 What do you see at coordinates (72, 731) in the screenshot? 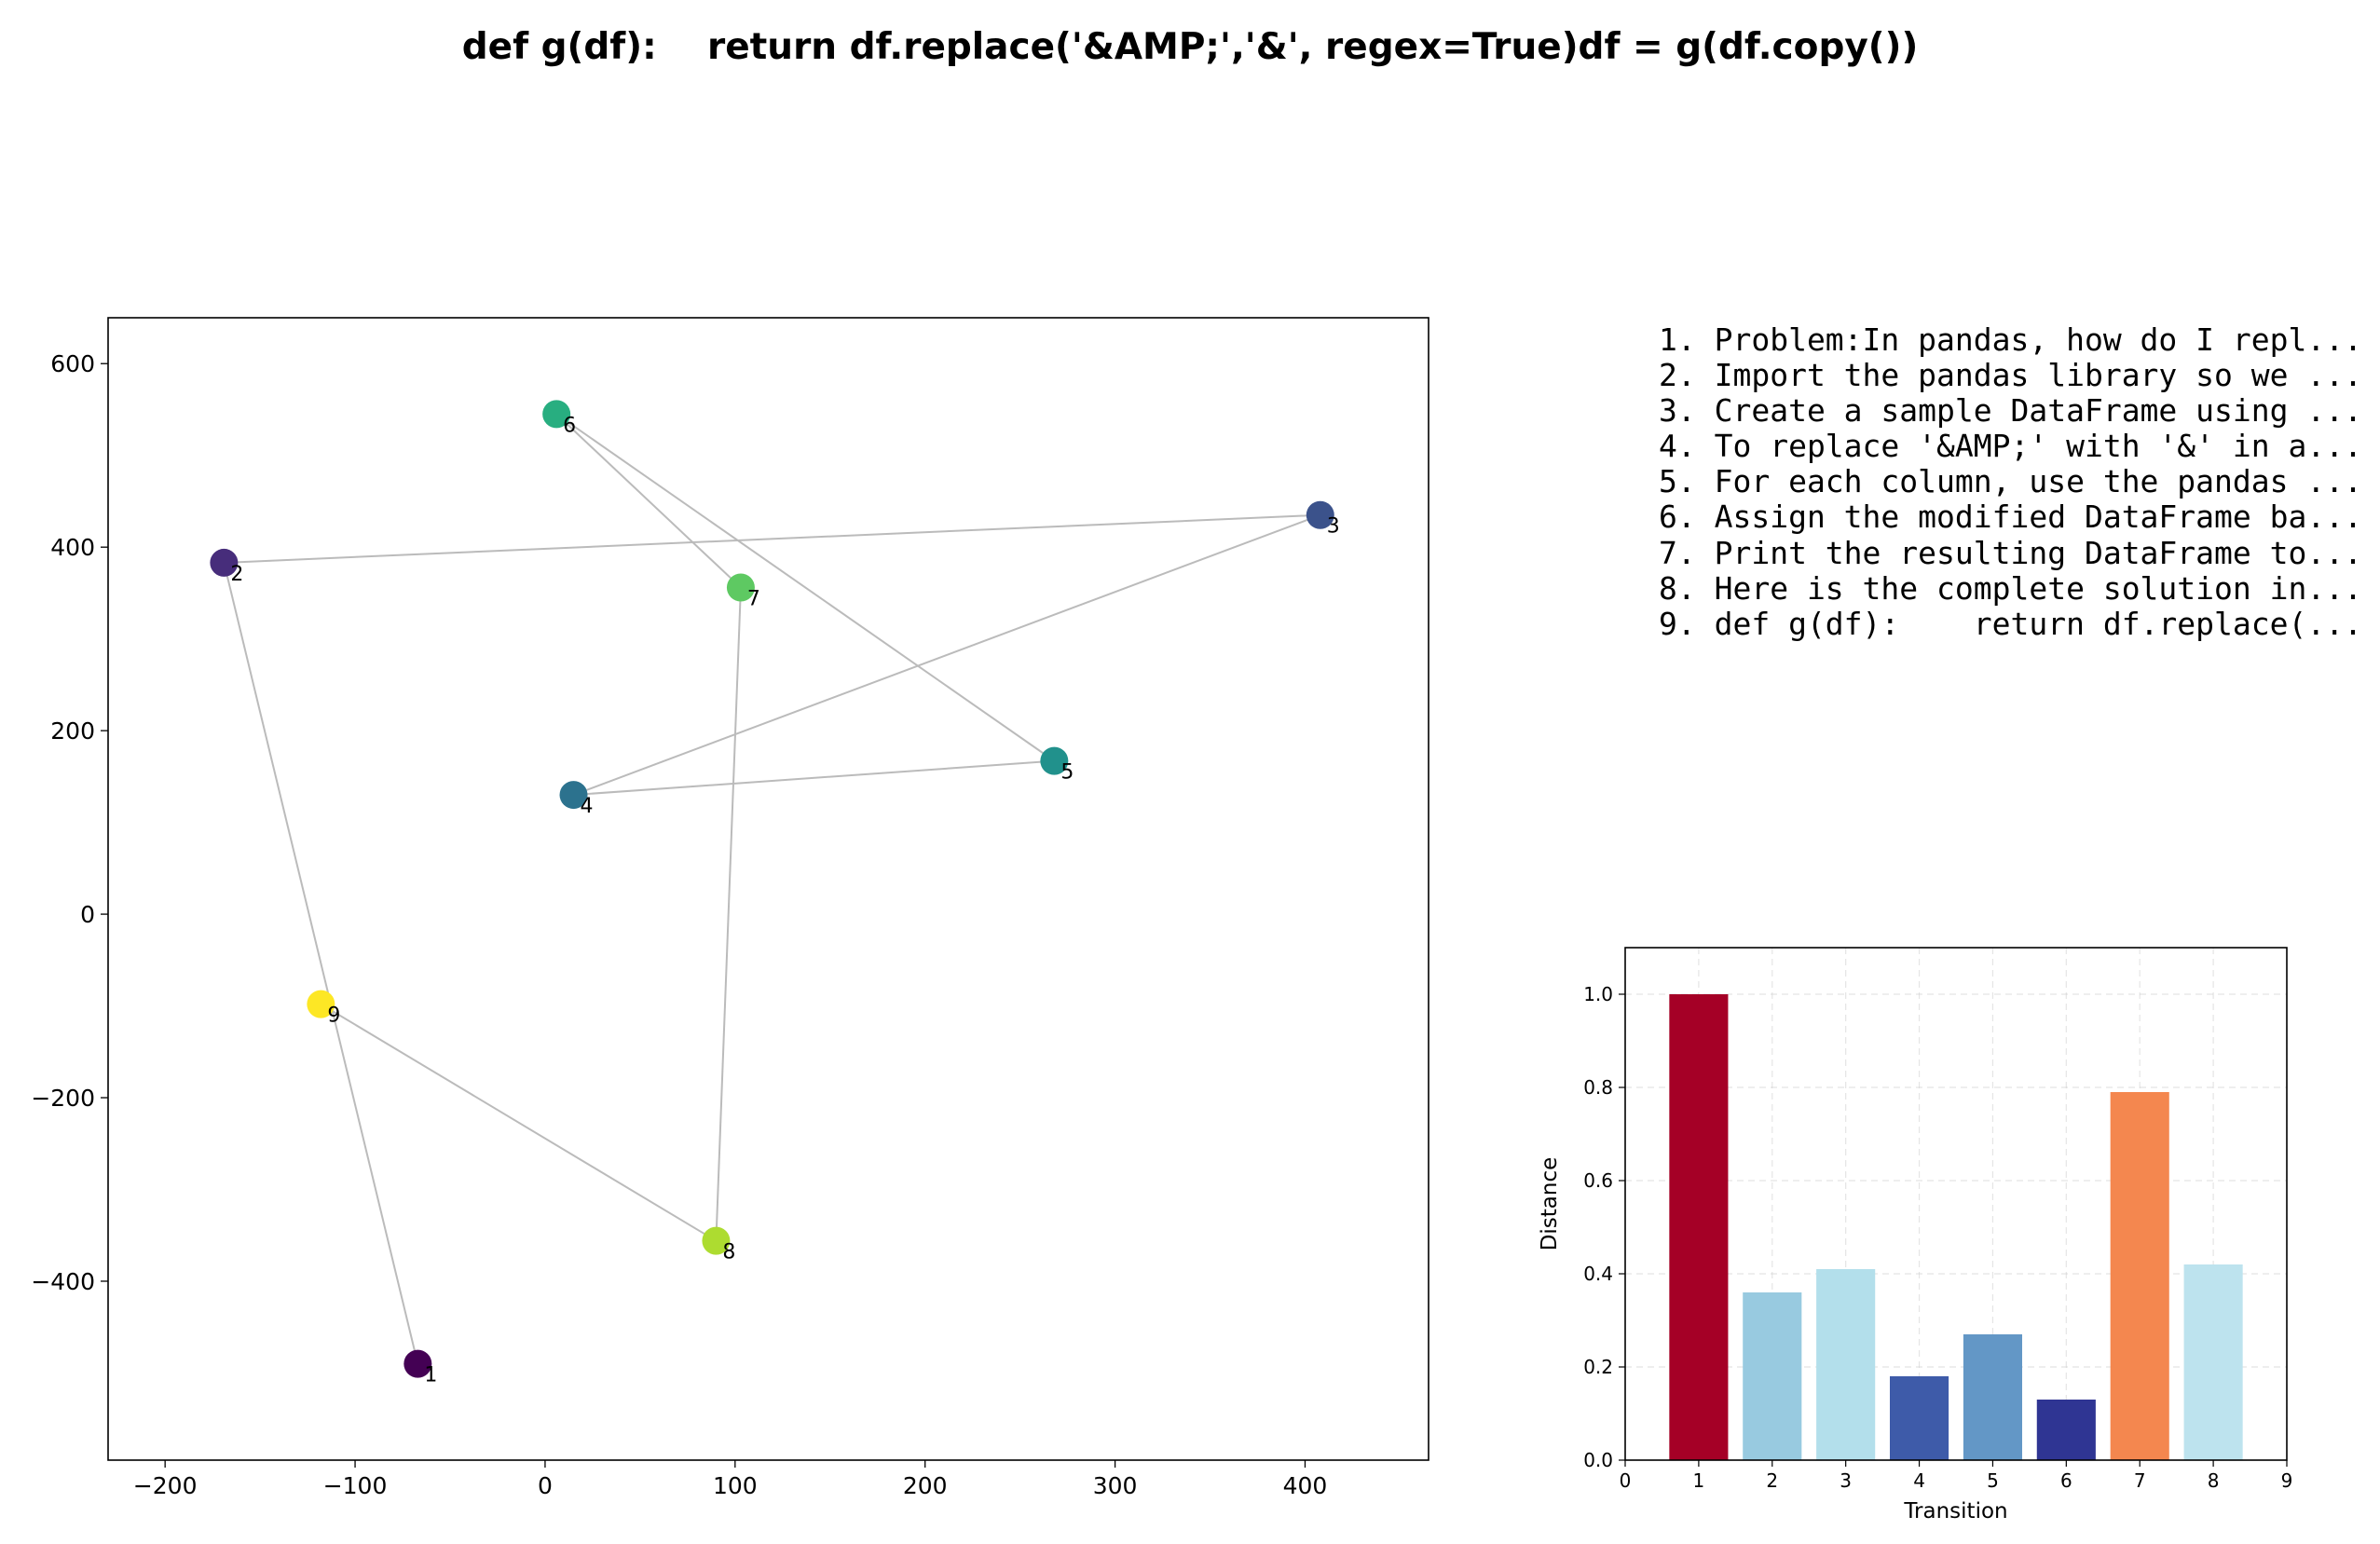
I see `y-tick-label: 200` at bounding box center [72, 731].